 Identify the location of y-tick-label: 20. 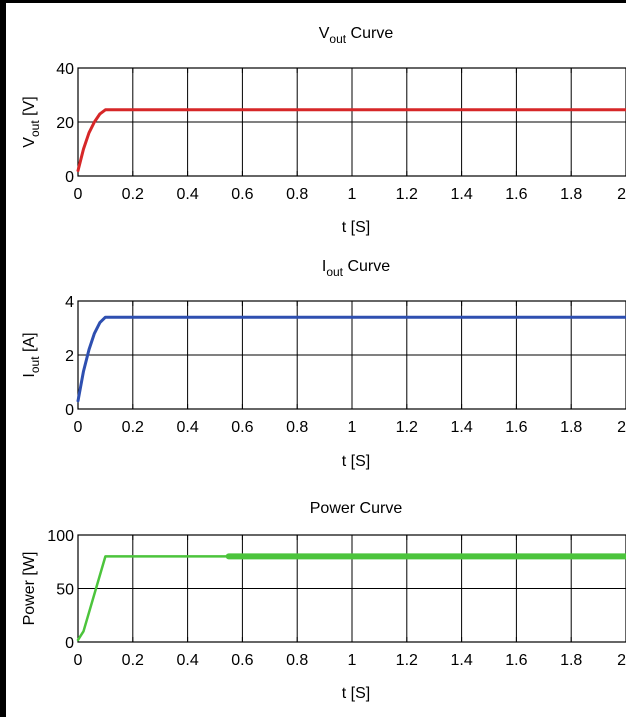
(65, 123).